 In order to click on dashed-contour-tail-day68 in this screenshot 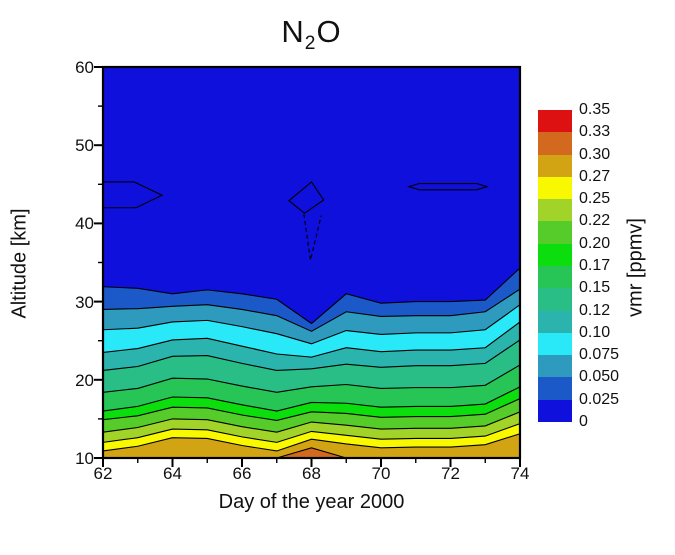, I will do `click(312, 237)`.